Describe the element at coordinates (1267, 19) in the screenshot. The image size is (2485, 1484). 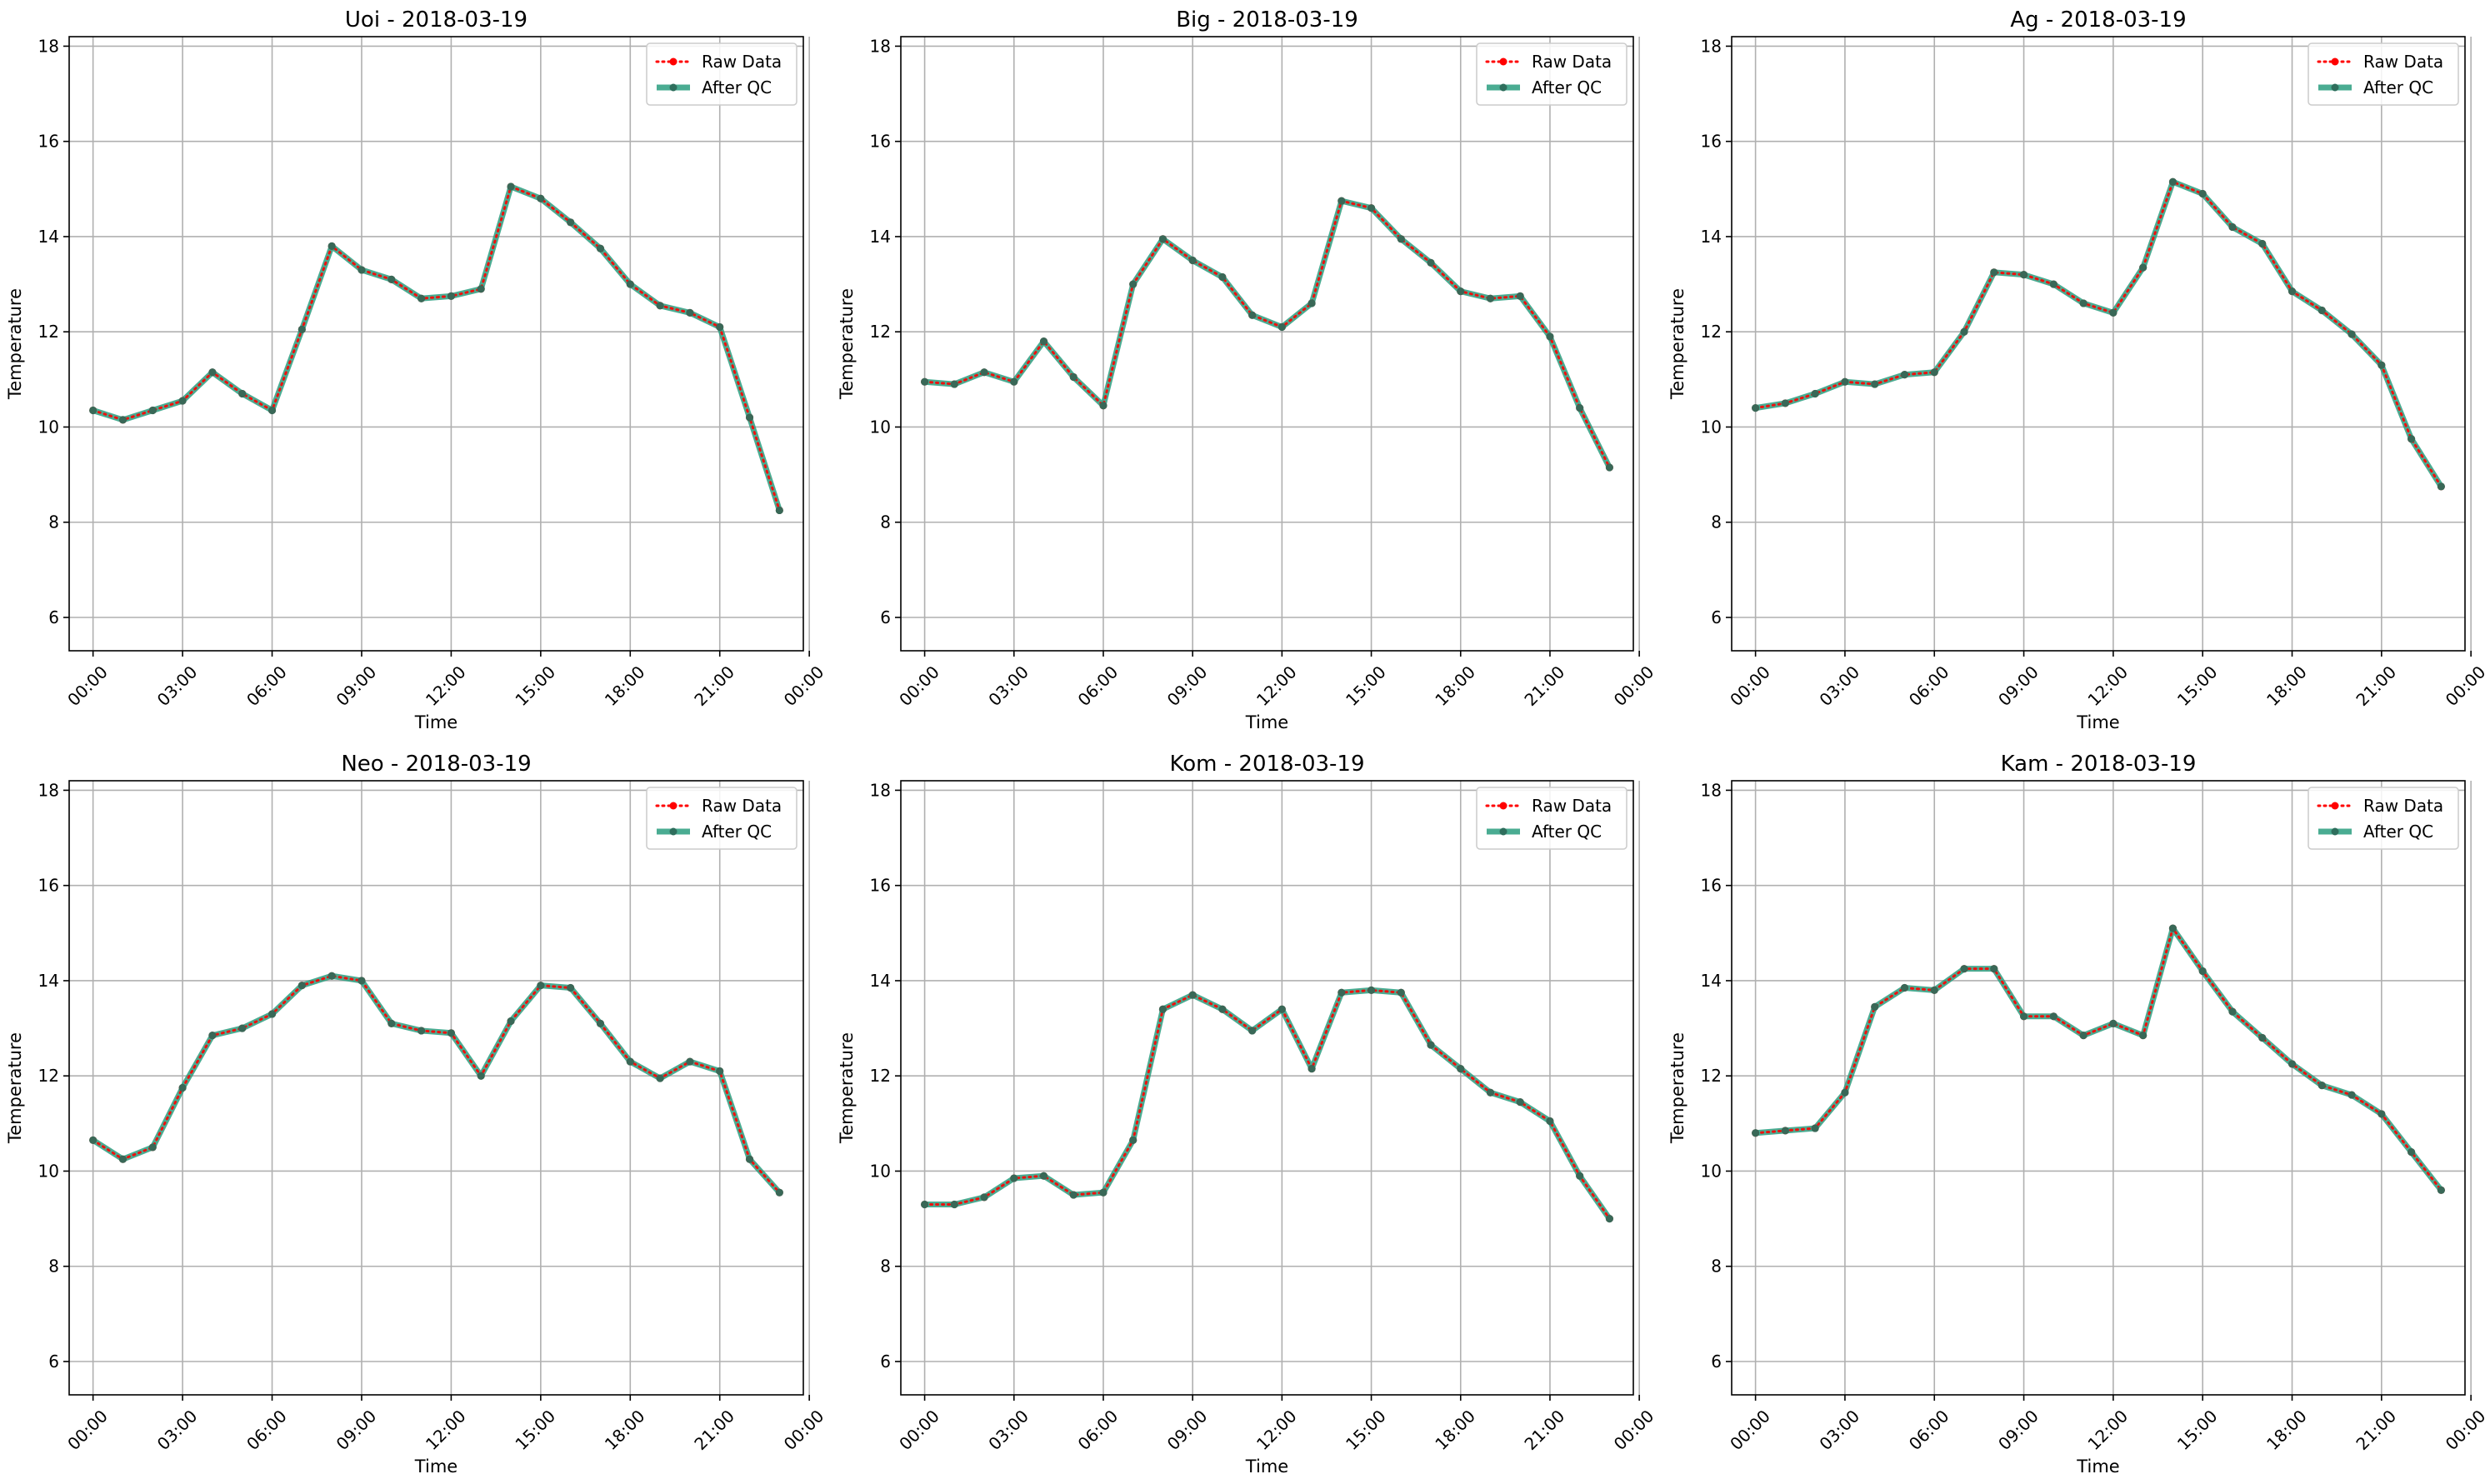
I see `panel-title: Big - 2018-03-19` at that location.